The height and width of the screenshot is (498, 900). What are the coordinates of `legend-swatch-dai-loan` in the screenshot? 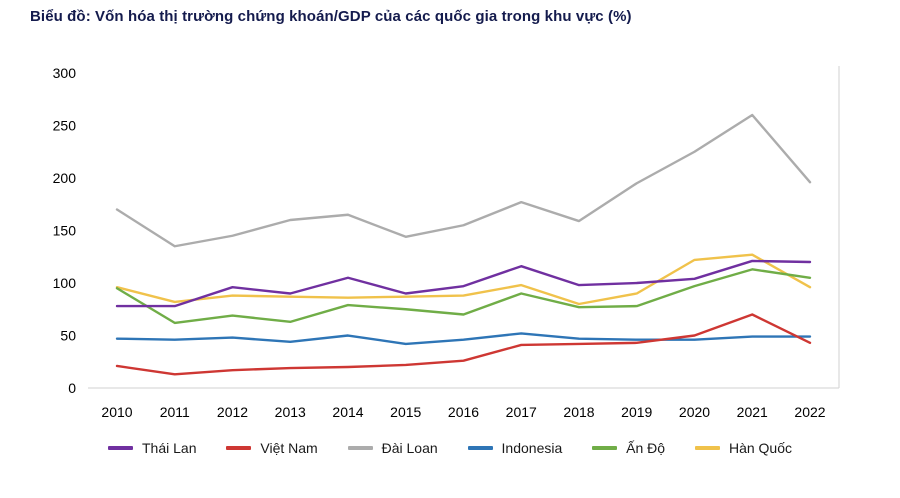 It's located at (360, 448).